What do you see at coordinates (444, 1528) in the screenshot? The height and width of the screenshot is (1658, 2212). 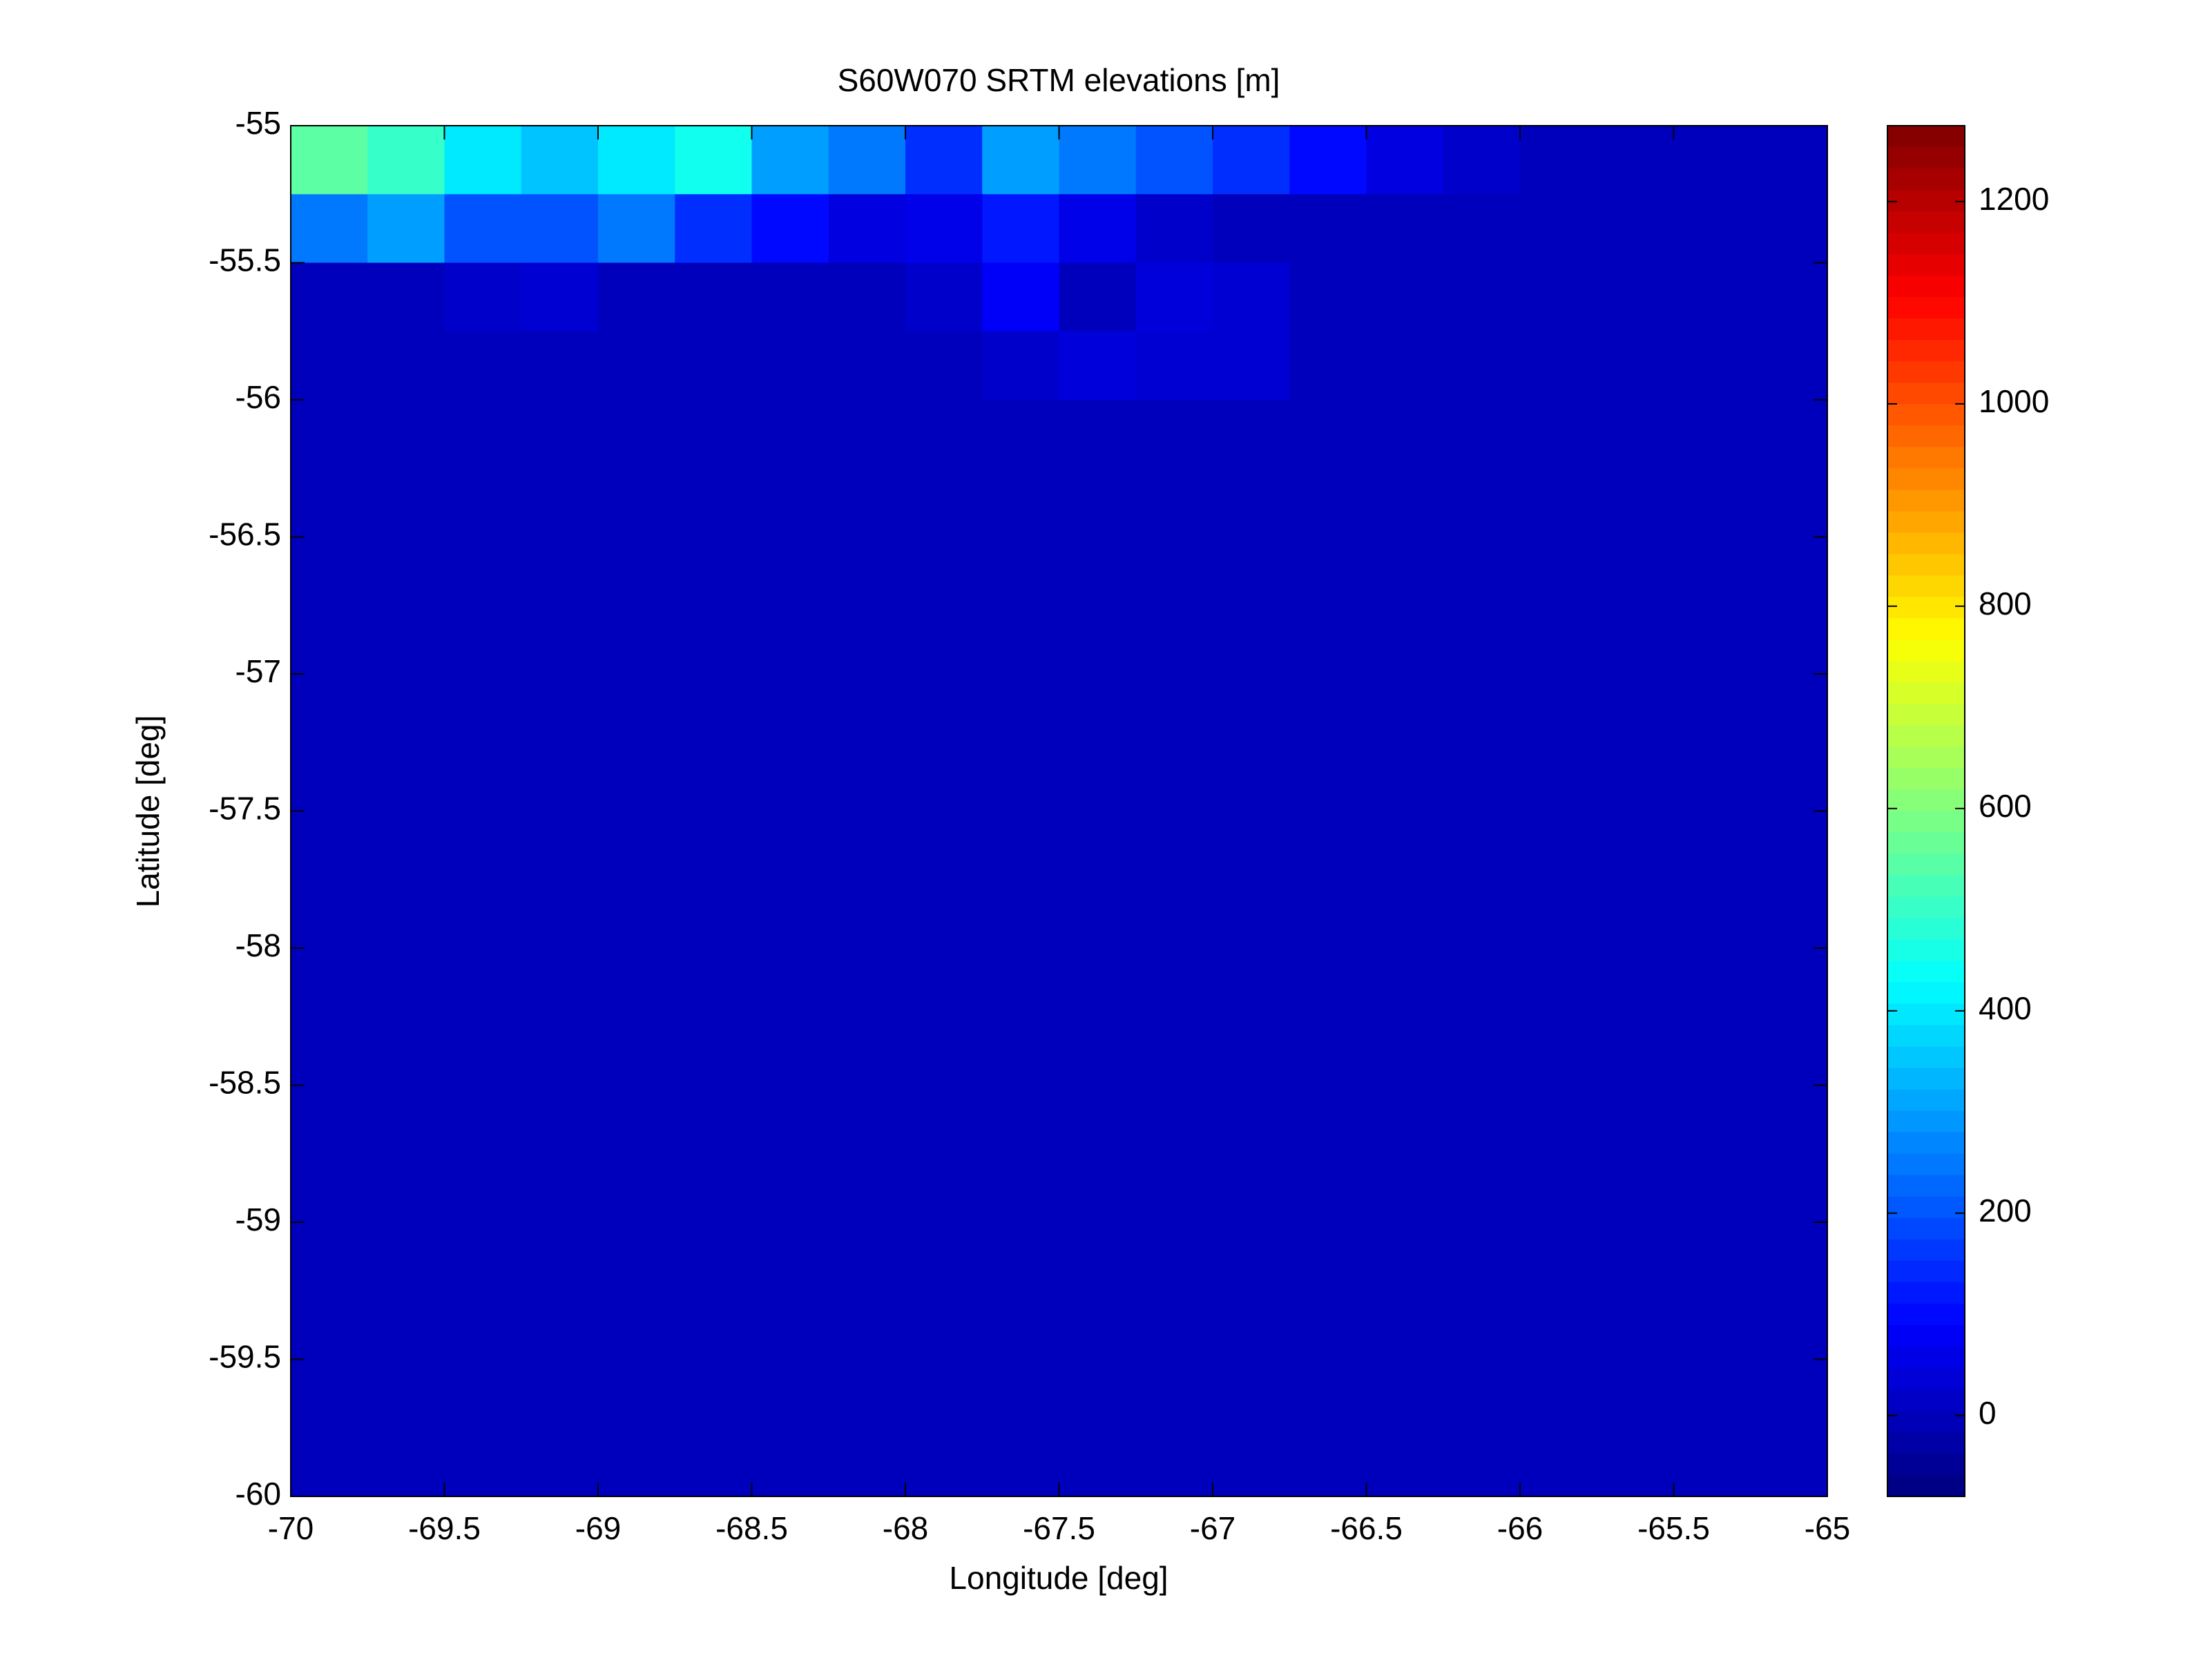 I see `x-tick-label: -69.5` at bounding box center [444, 1528].